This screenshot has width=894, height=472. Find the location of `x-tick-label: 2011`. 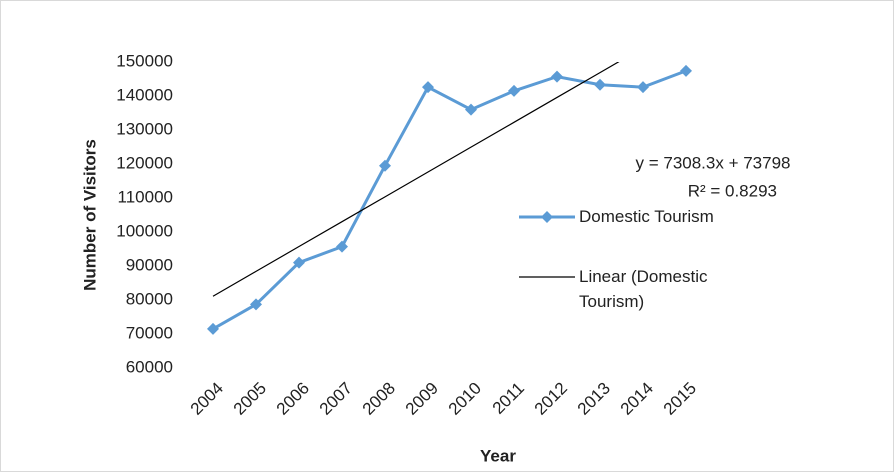

x-tick-label: 2011 is located at coordinates (508, 398).